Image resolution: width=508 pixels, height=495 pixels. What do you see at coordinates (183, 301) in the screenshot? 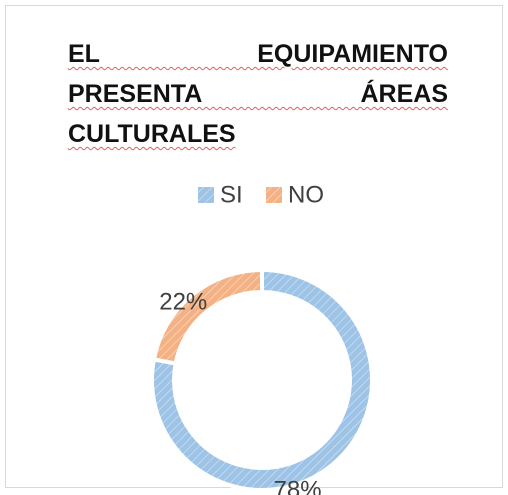
I see `data-label: 22%` at bounding box center [183, 301].